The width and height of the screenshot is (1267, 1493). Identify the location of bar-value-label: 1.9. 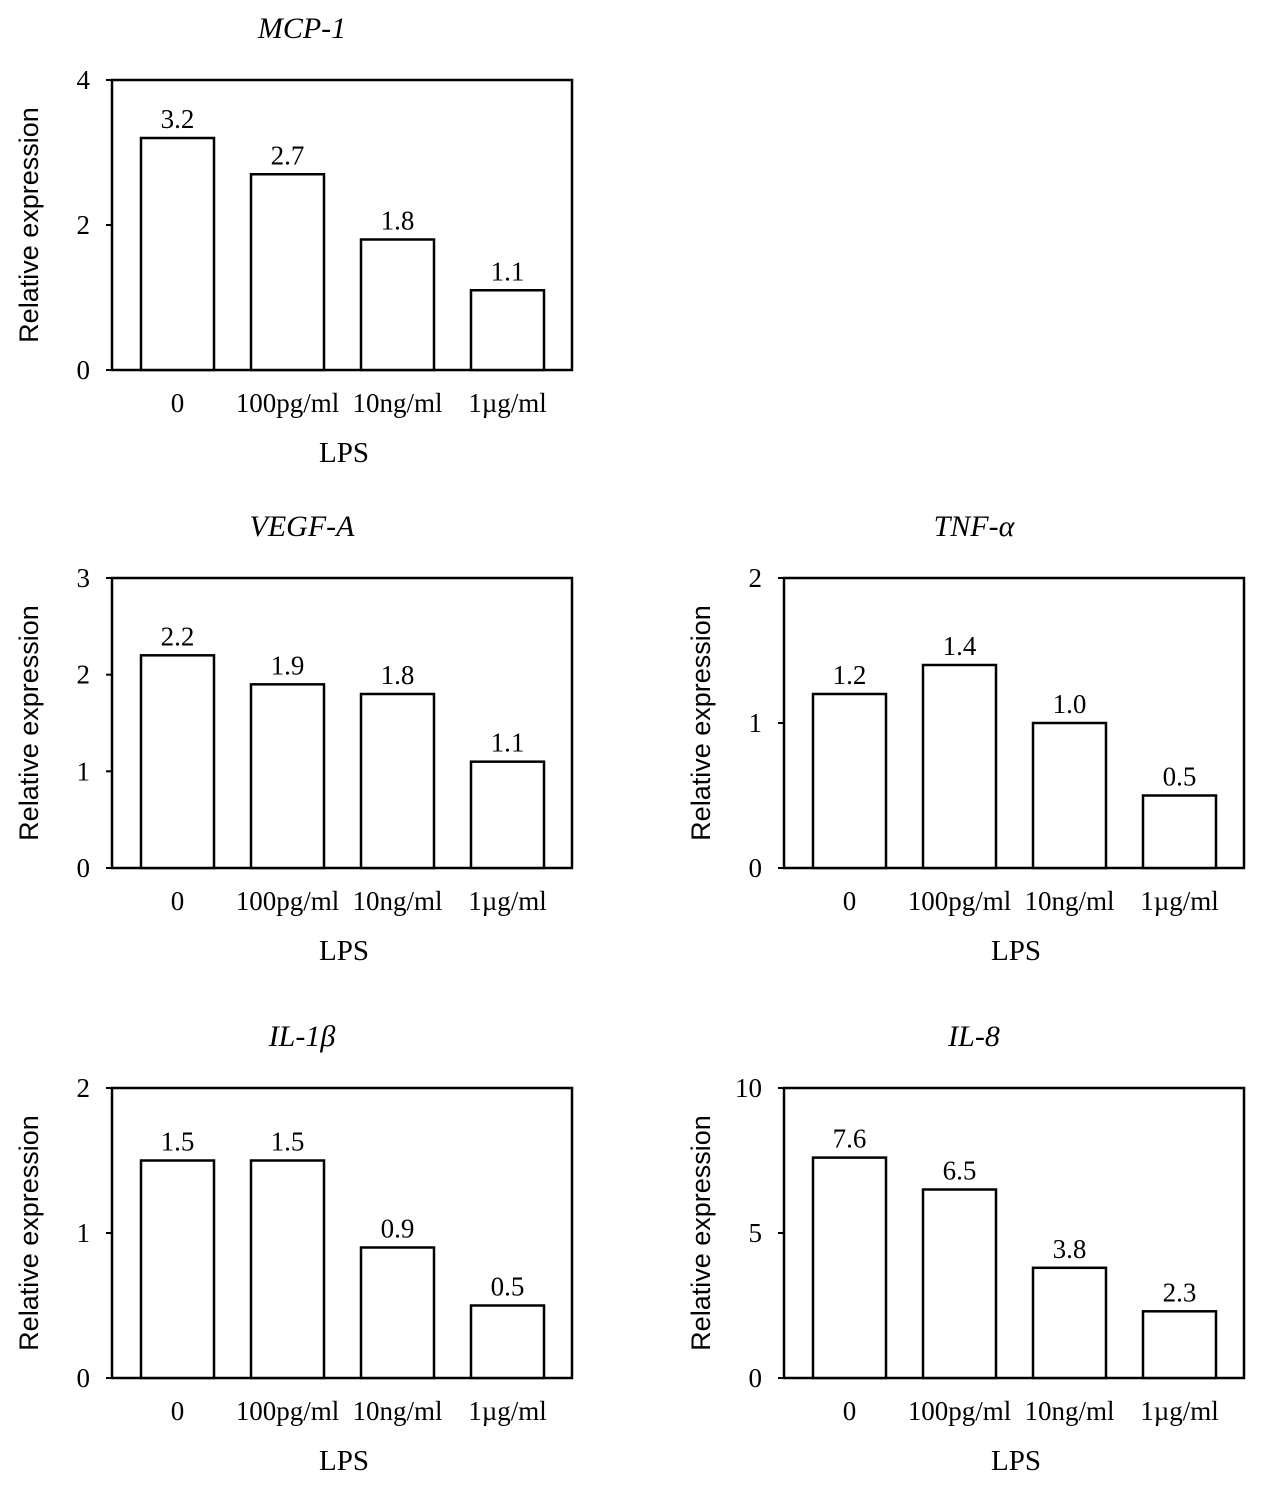
(288, 665).